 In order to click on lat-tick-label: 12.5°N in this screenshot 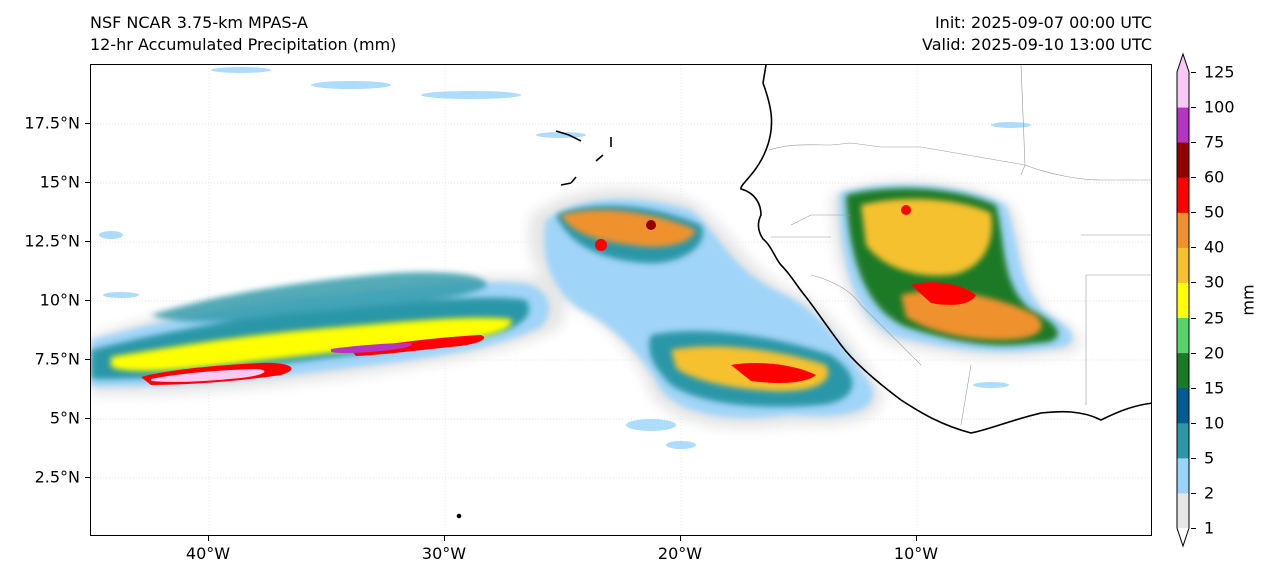, I will do `click(52, 241)`.